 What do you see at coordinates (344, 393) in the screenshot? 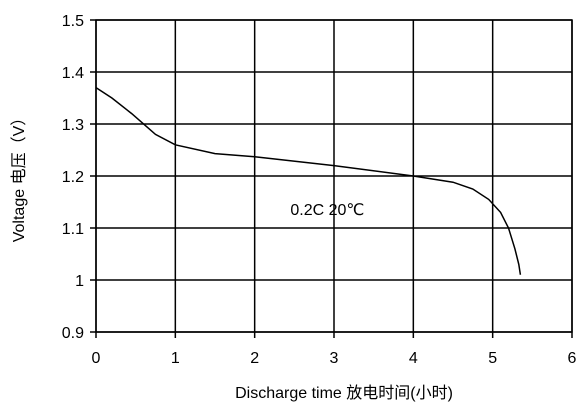
I see `x-axis-title: Discharge time 放电时间(小时)` at bounding box center [344, 393].